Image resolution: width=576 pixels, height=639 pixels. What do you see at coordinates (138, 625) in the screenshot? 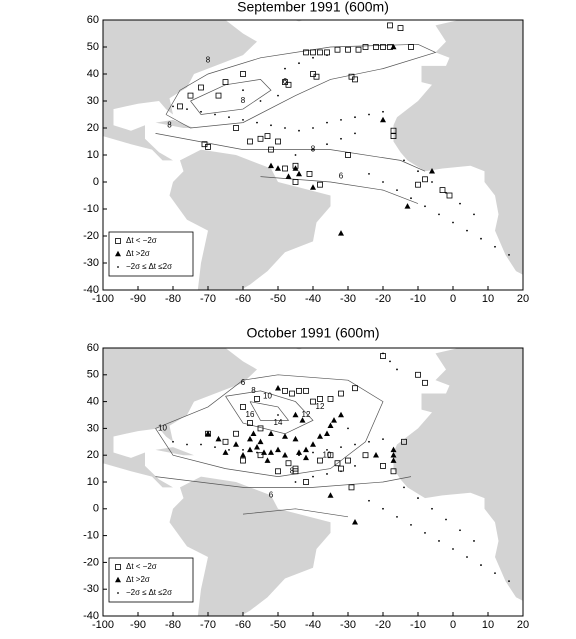
I see `x-tick-label: -90` at bounding box center [138, 625].